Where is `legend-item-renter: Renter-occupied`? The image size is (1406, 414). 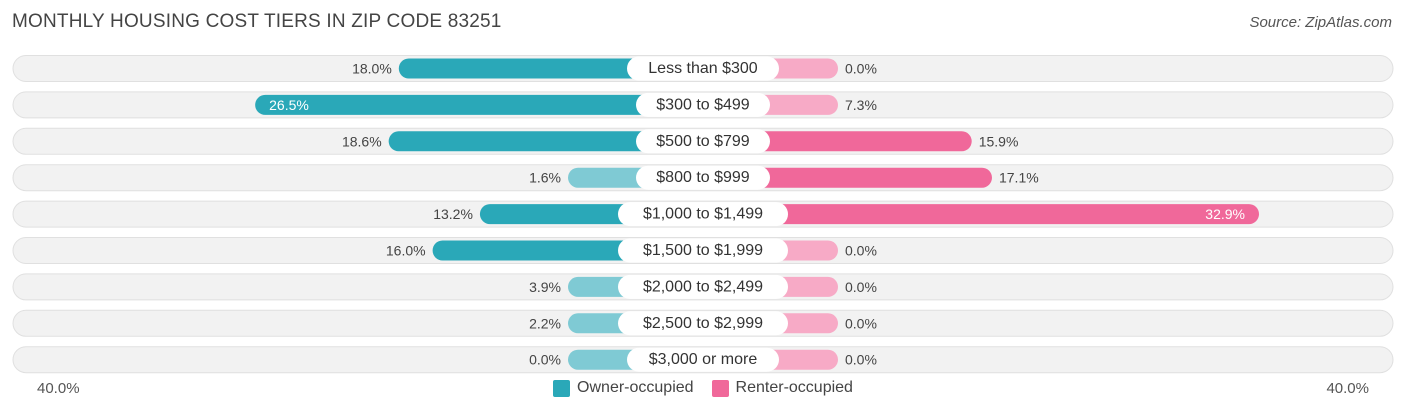 legend-item-renter: Renter-occupied is located at coordinates (782, 388).